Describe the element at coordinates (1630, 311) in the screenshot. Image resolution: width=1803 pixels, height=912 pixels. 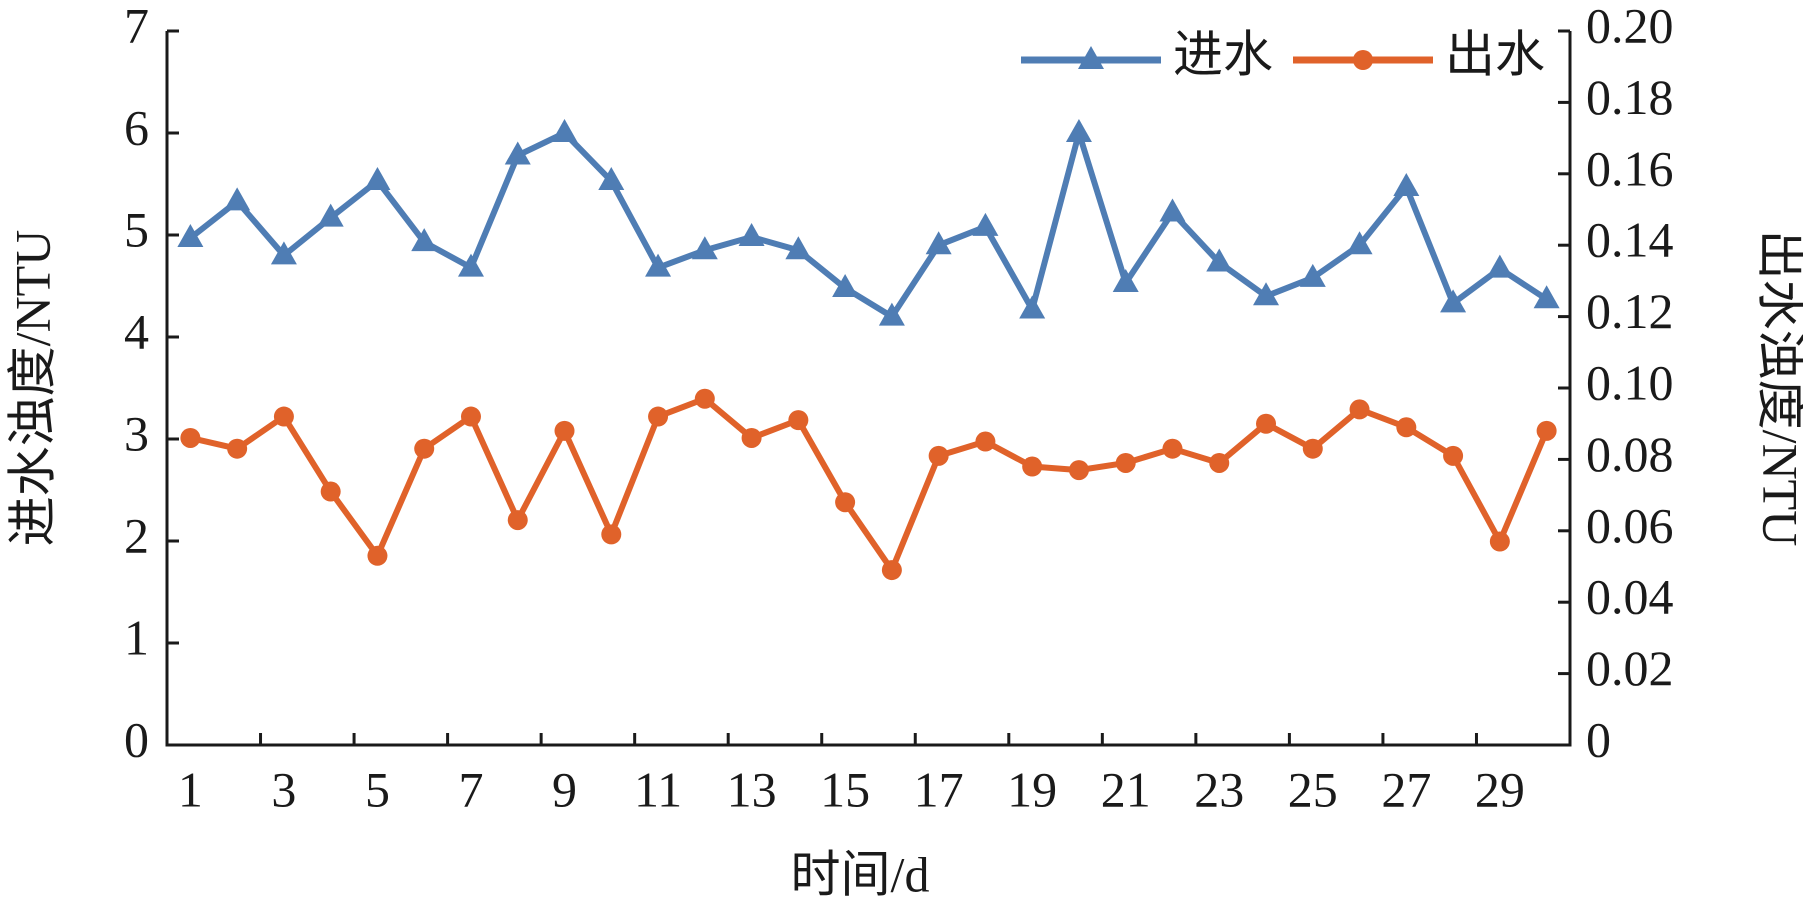
I see `y2-tick-label: 0.12` at that location.